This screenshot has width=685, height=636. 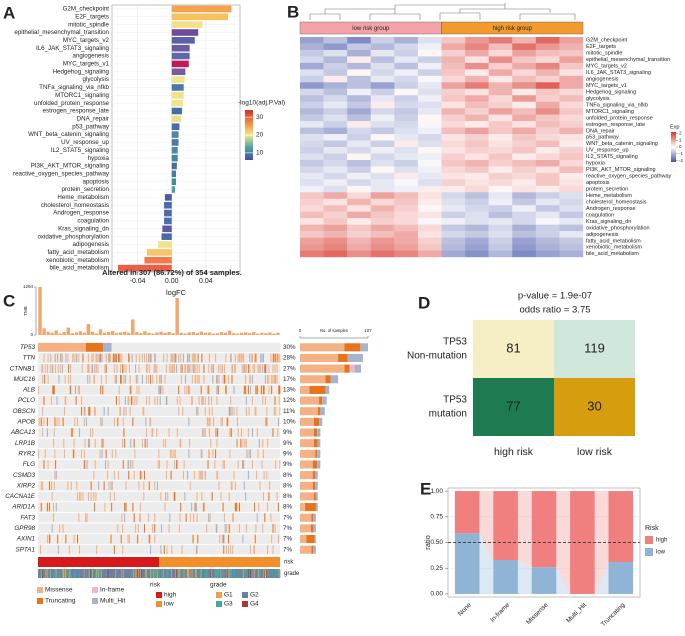 I want to click on frequency-label: 9%, so click(x=288, y=464).